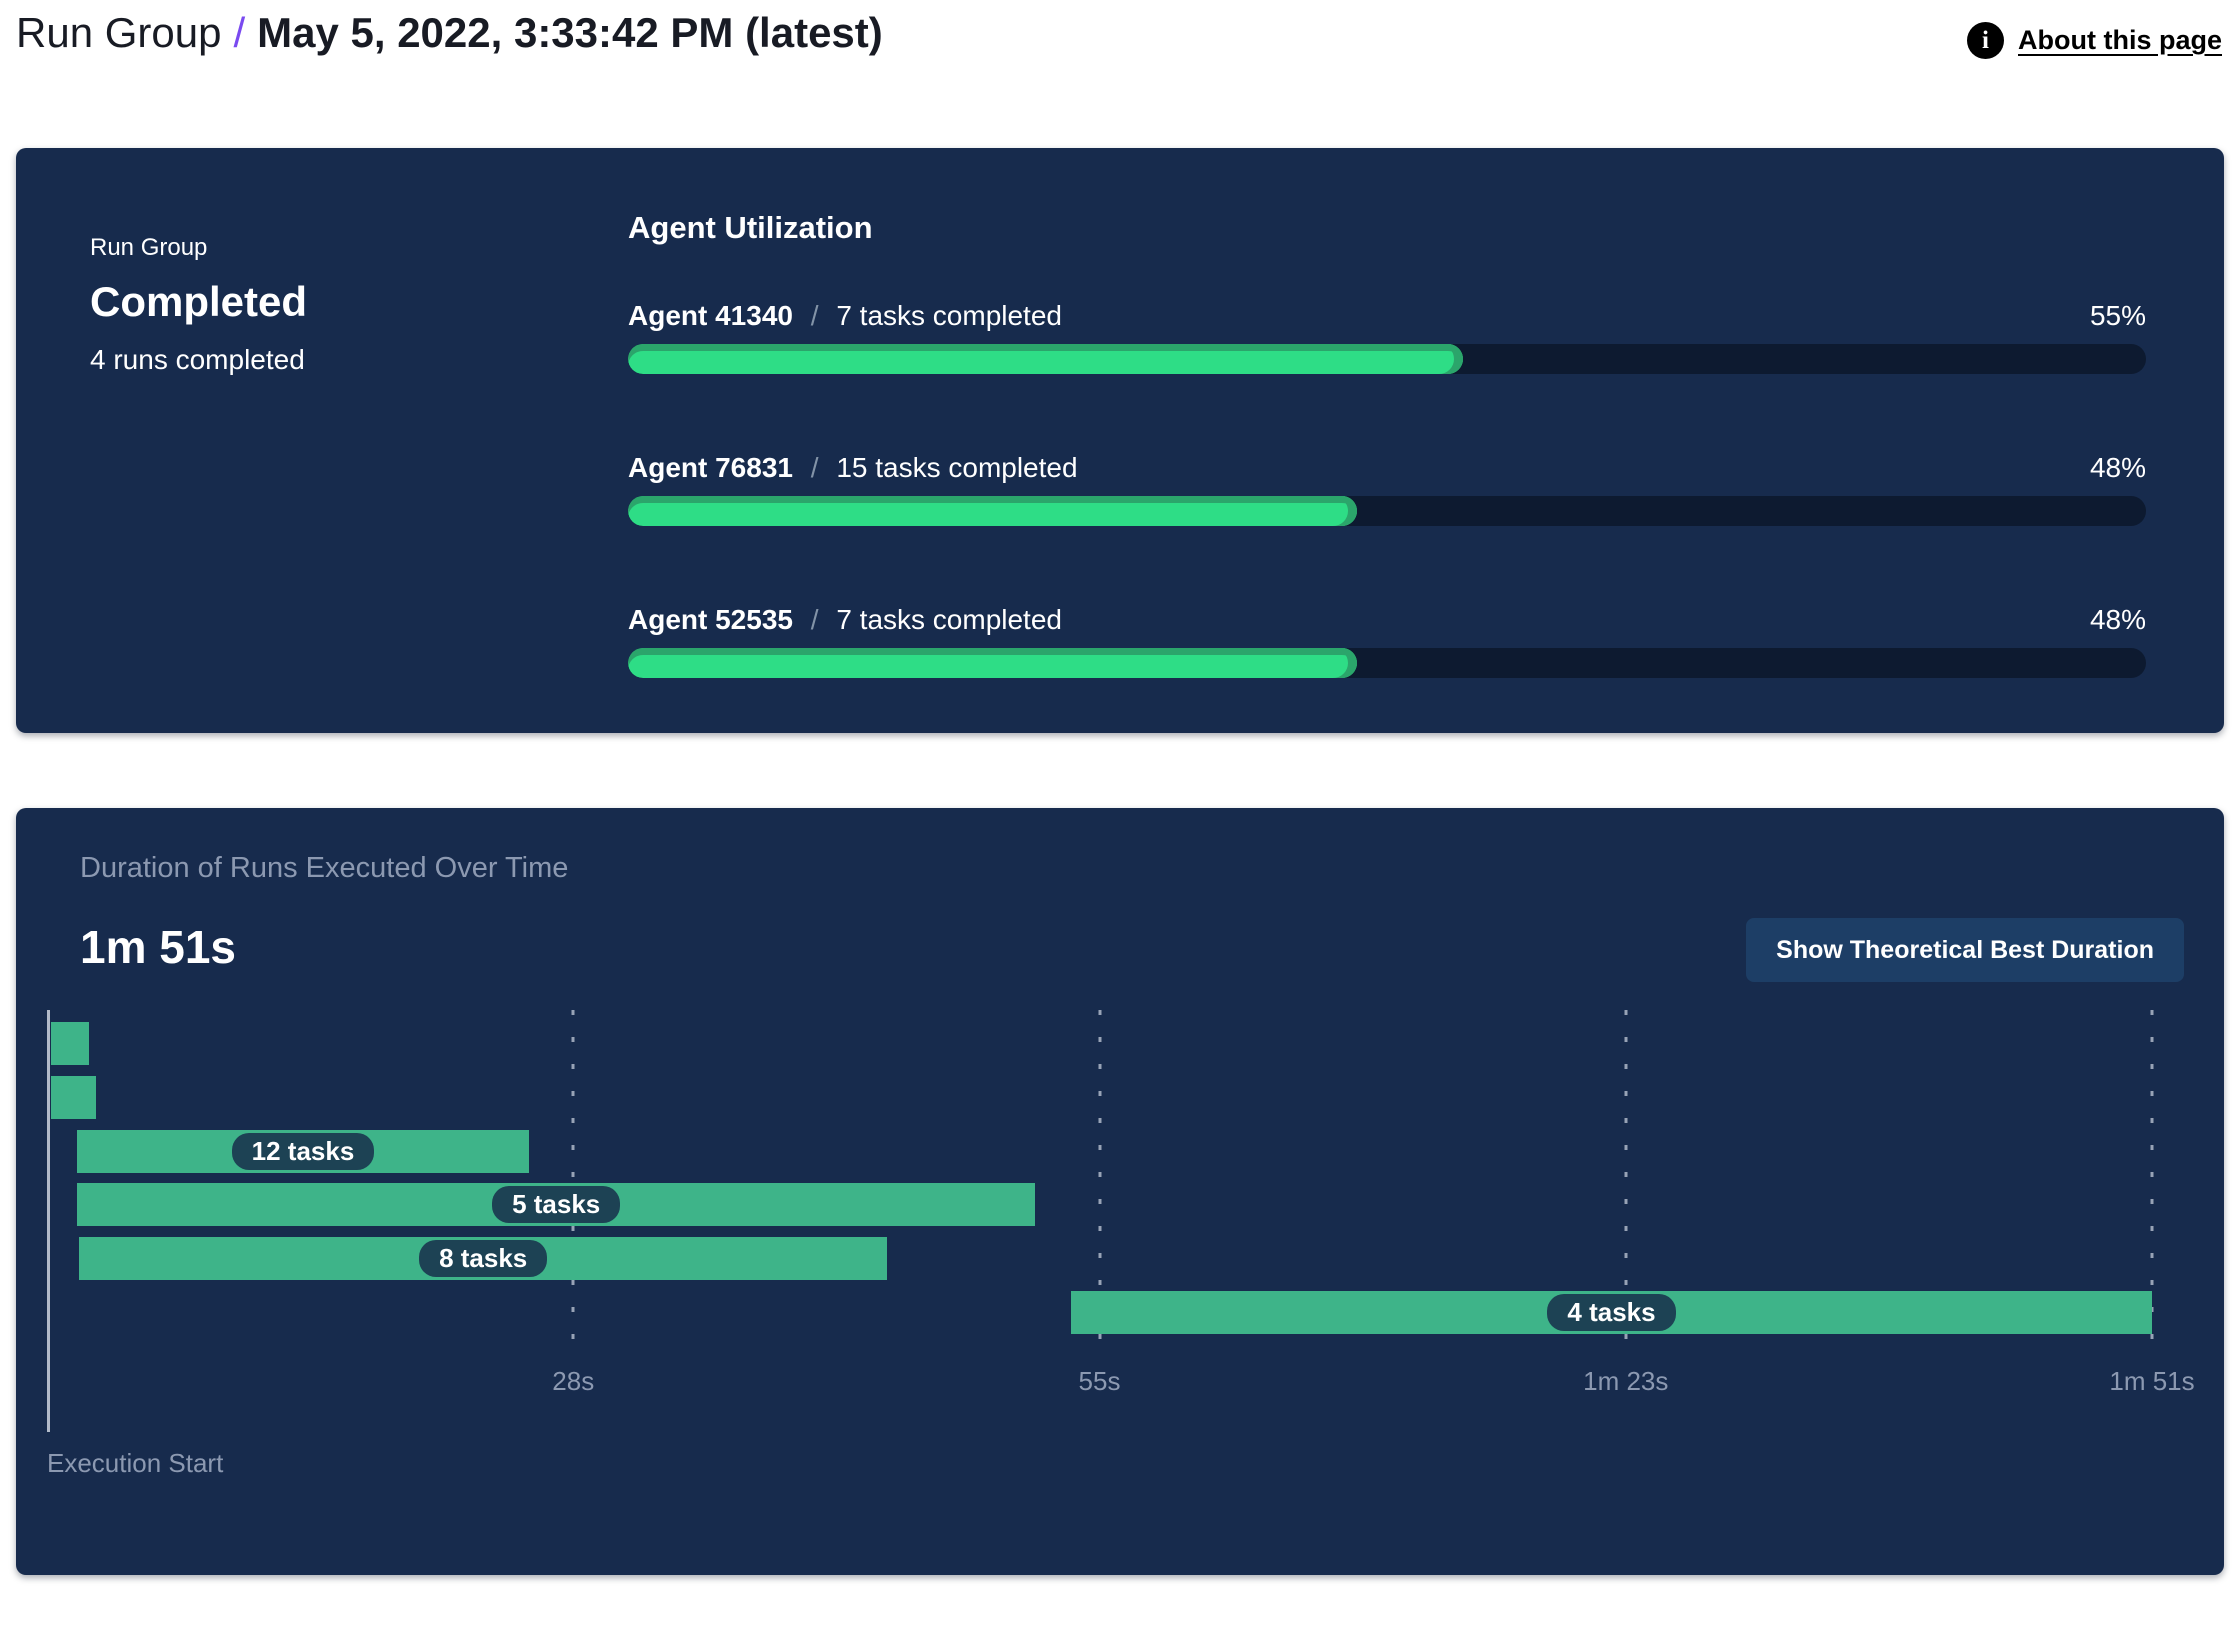 The width and height of the screenshot is (2240, 1626). I want to click on axis-tick-label: 28s, so click(573, 1381).